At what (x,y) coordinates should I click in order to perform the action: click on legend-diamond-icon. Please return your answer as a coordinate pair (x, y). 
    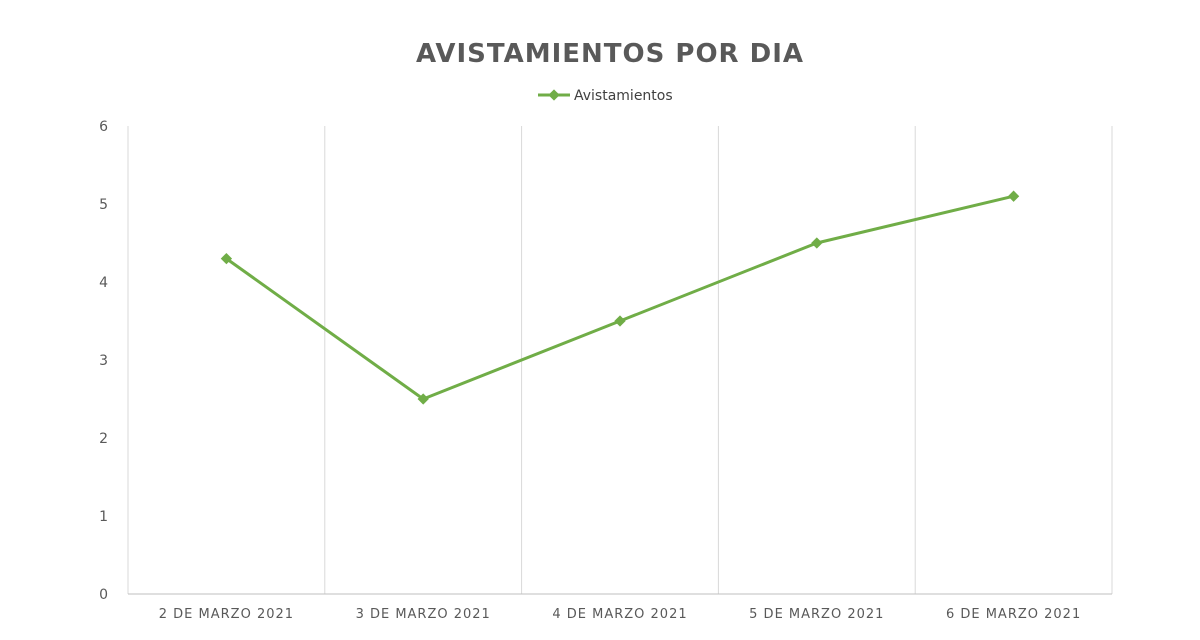
    Looking at the image, I should click on (554, 95).